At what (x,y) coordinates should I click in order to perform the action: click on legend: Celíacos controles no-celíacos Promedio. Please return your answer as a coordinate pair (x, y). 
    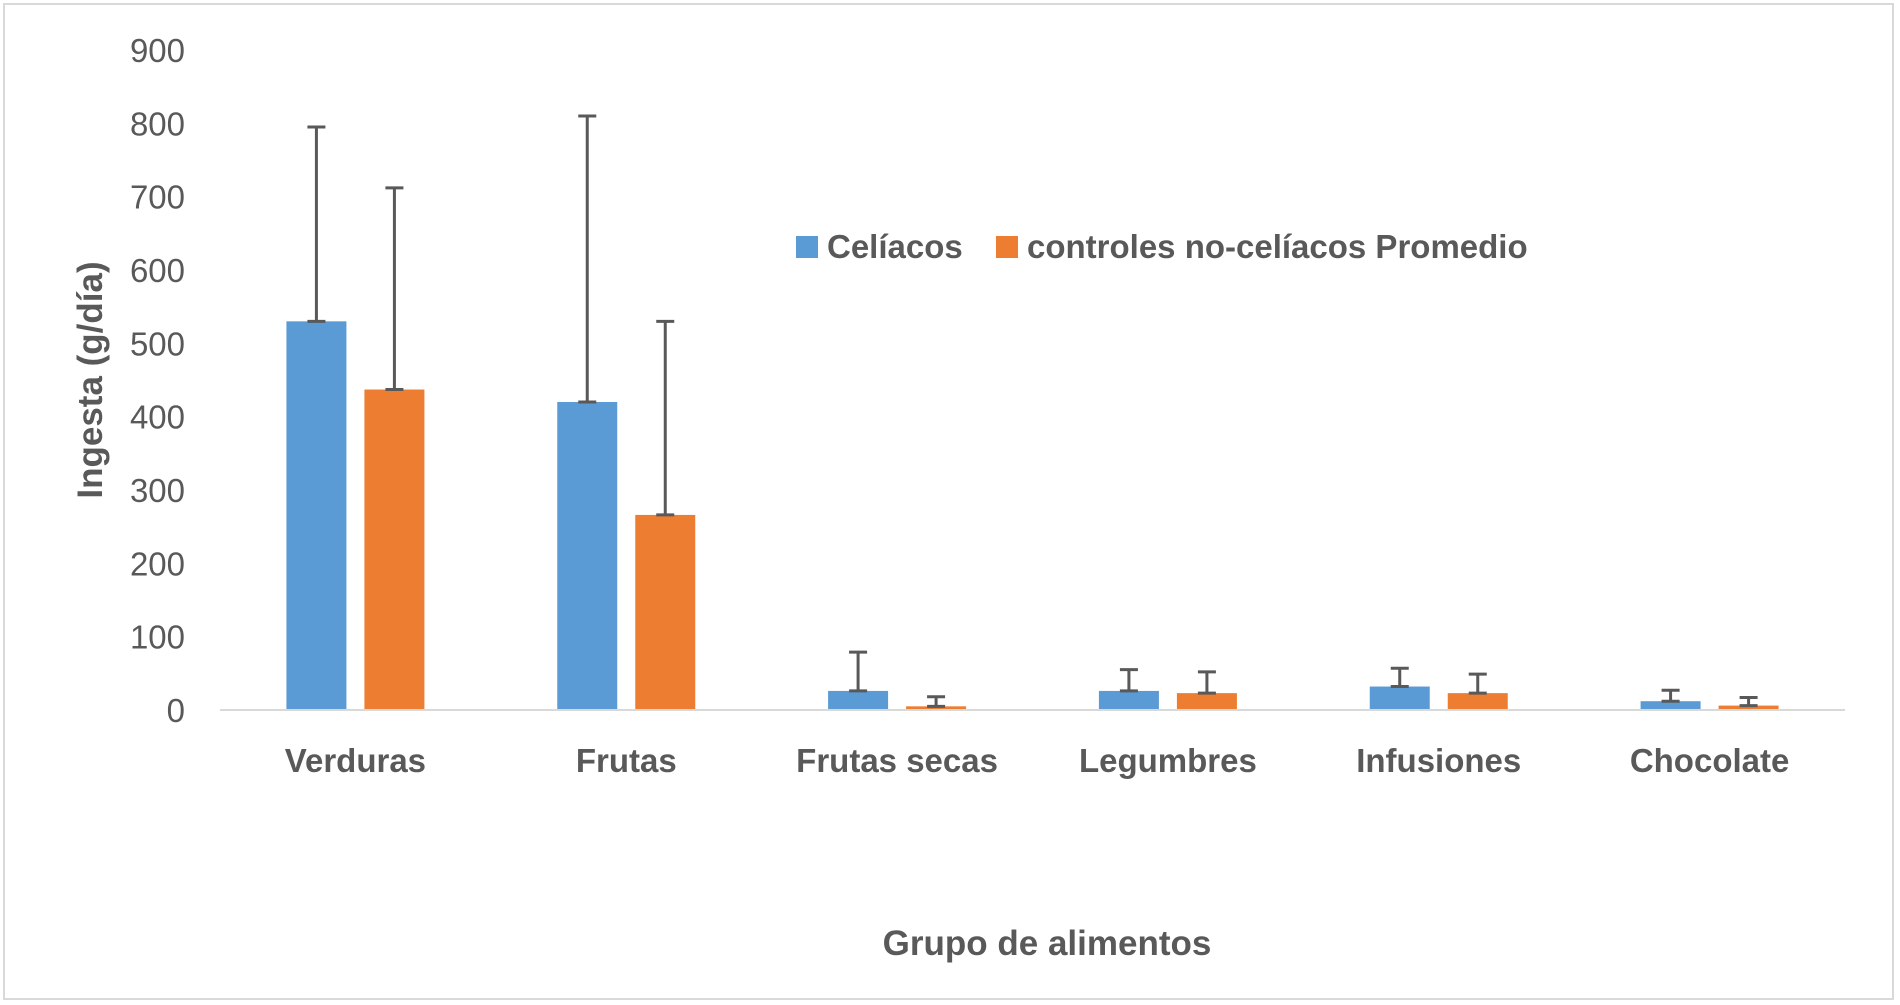
    Looking at the image, I should click on (1162, 246).